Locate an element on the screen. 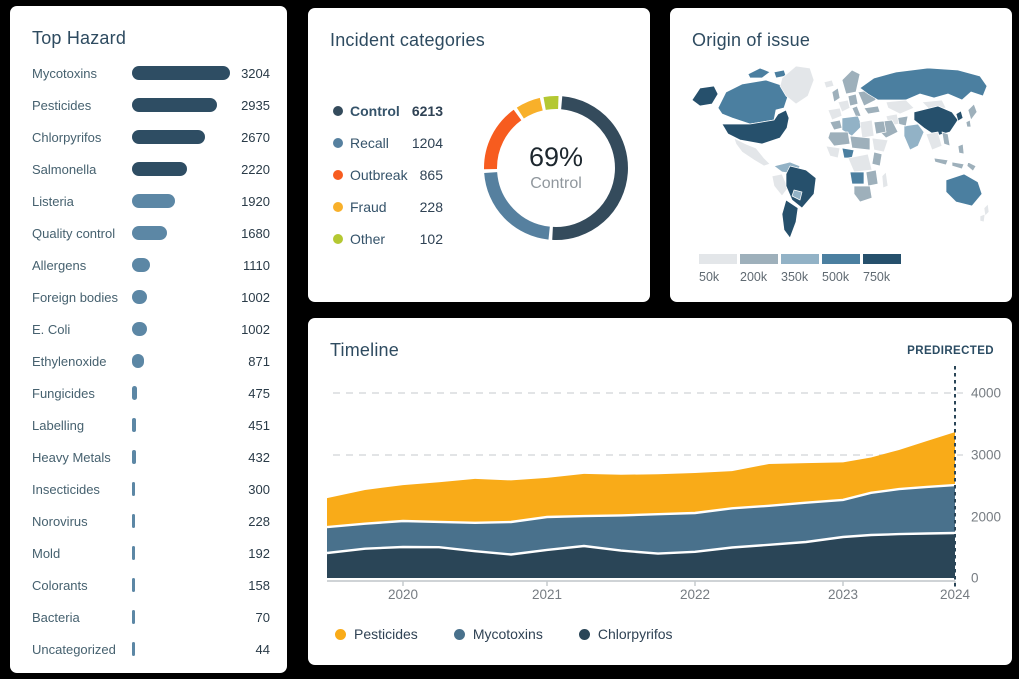  map-region-south-africa is located at coordinates (863, 194).